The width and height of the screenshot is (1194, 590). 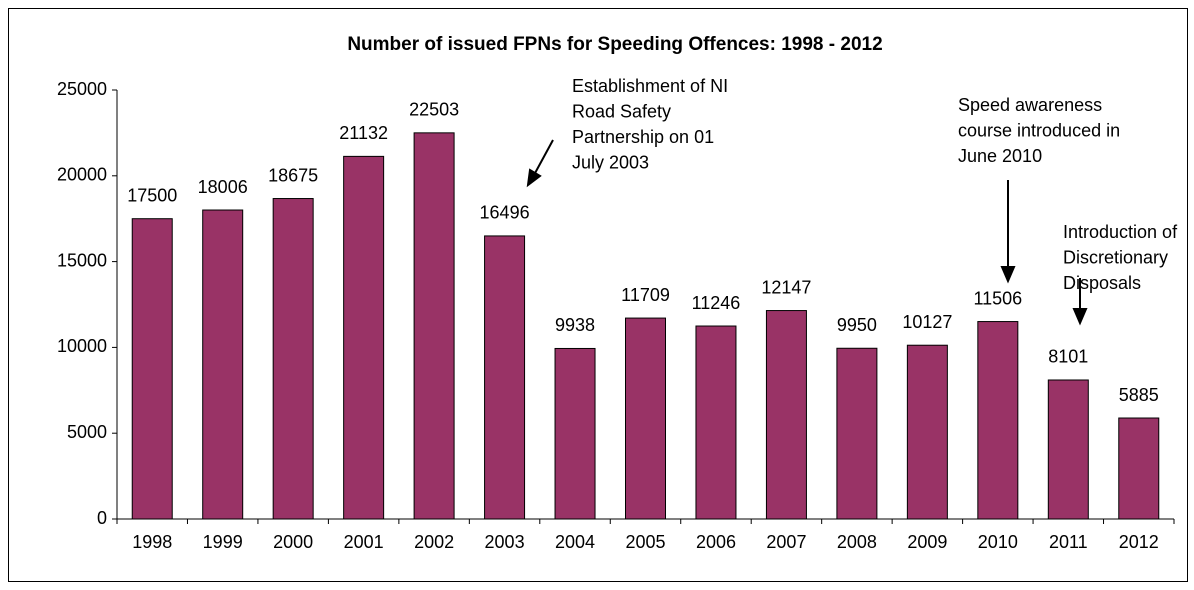 What do you see at coordinates (997, 298) in the screenshot?
I see `data-label: 11506` at bounding box center [997, 298].